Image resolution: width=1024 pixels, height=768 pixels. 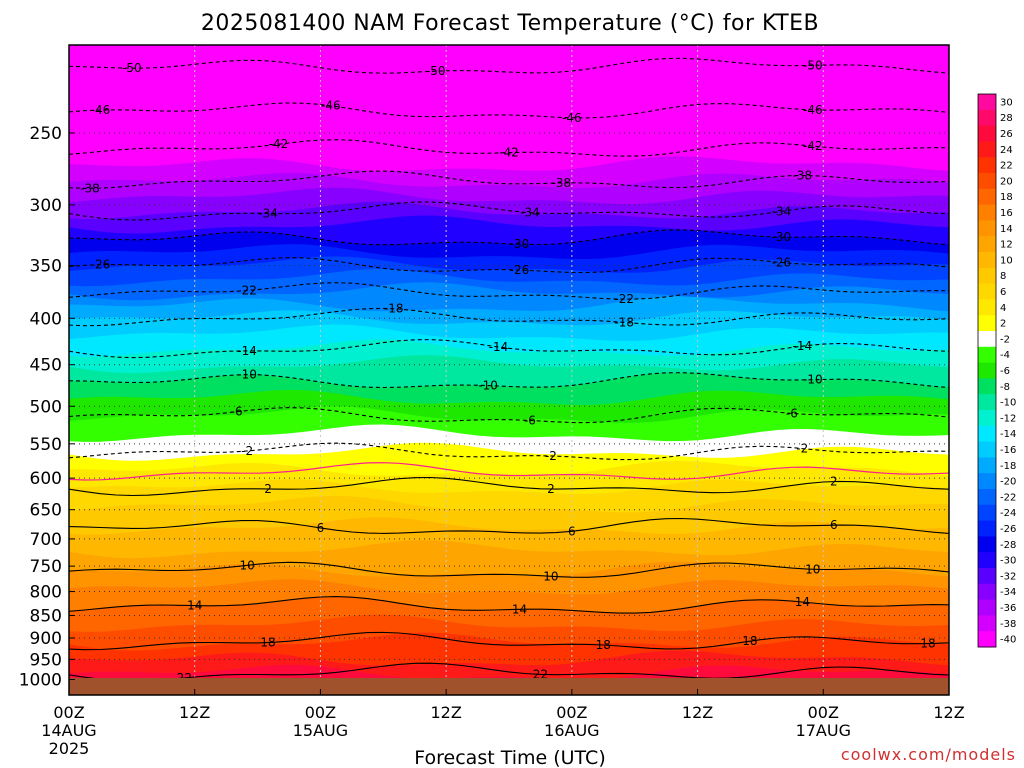 What do you see at coordinates (194, 712) in the screenshot?
I see `time-tick-label: 12Z` at bounding box center [194, 712].